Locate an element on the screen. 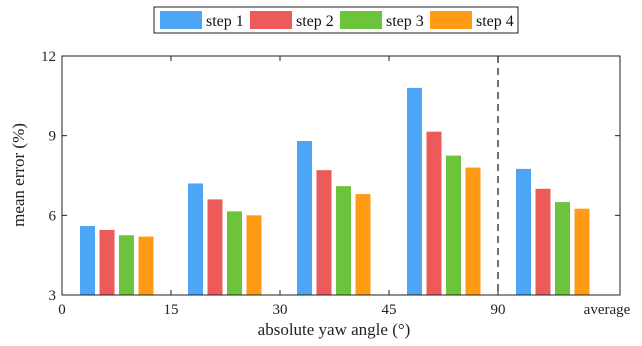 The width and height of the screenshot is (642, 346). x-tick-label-0: 0 is located at coordinates (62, 310).